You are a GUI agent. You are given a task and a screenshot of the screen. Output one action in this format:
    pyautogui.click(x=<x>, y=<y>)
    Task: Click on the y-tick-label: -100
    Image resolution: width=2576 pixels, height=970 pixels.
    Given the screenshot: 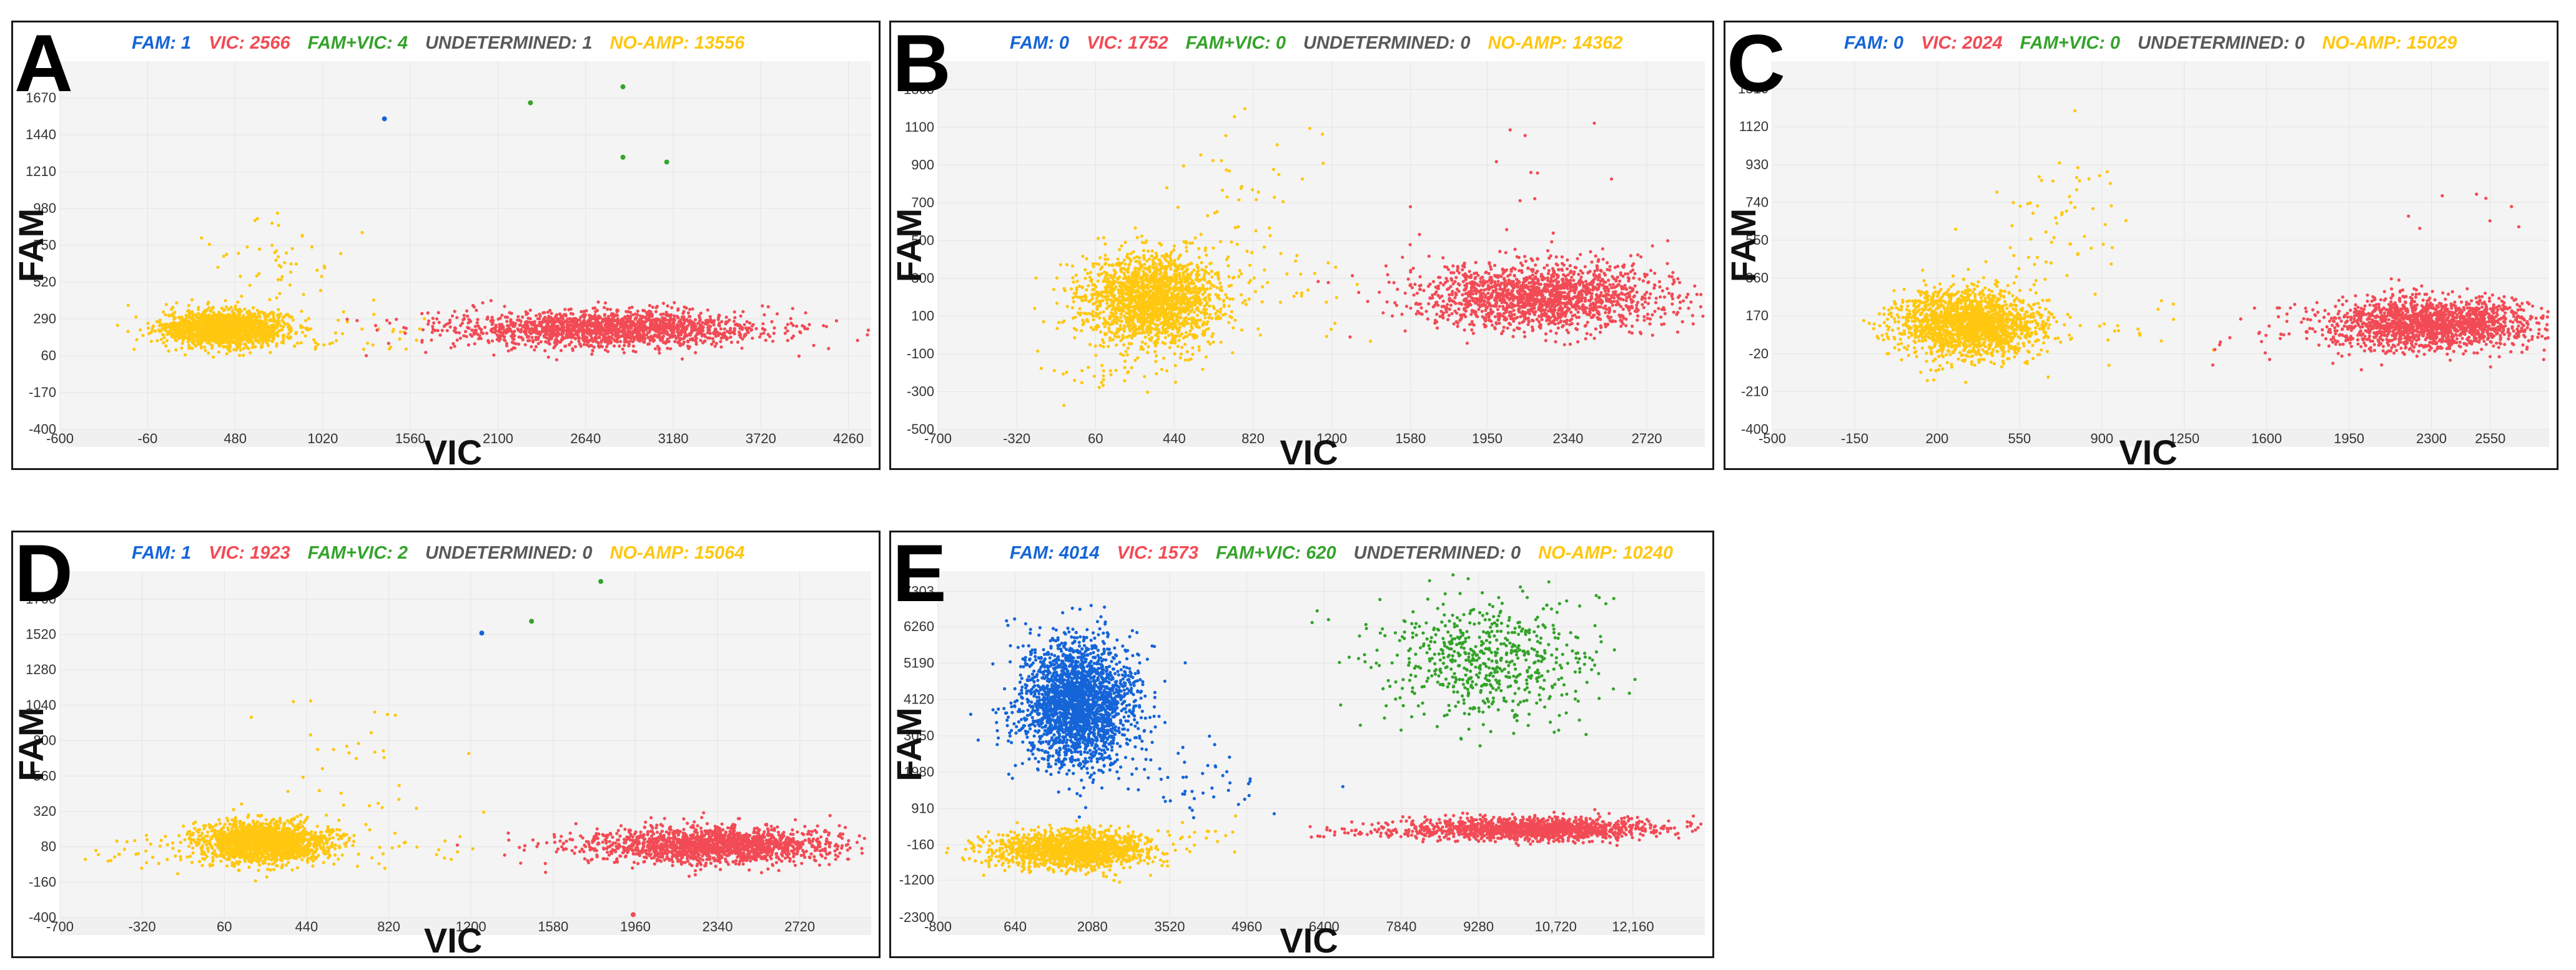 What is the action you would take?
    pyautogui.click(x=921, y=354)
    